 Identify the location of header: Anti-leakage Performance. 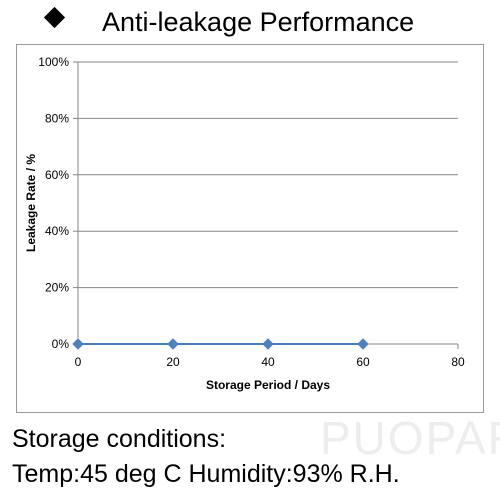
(250, 25).